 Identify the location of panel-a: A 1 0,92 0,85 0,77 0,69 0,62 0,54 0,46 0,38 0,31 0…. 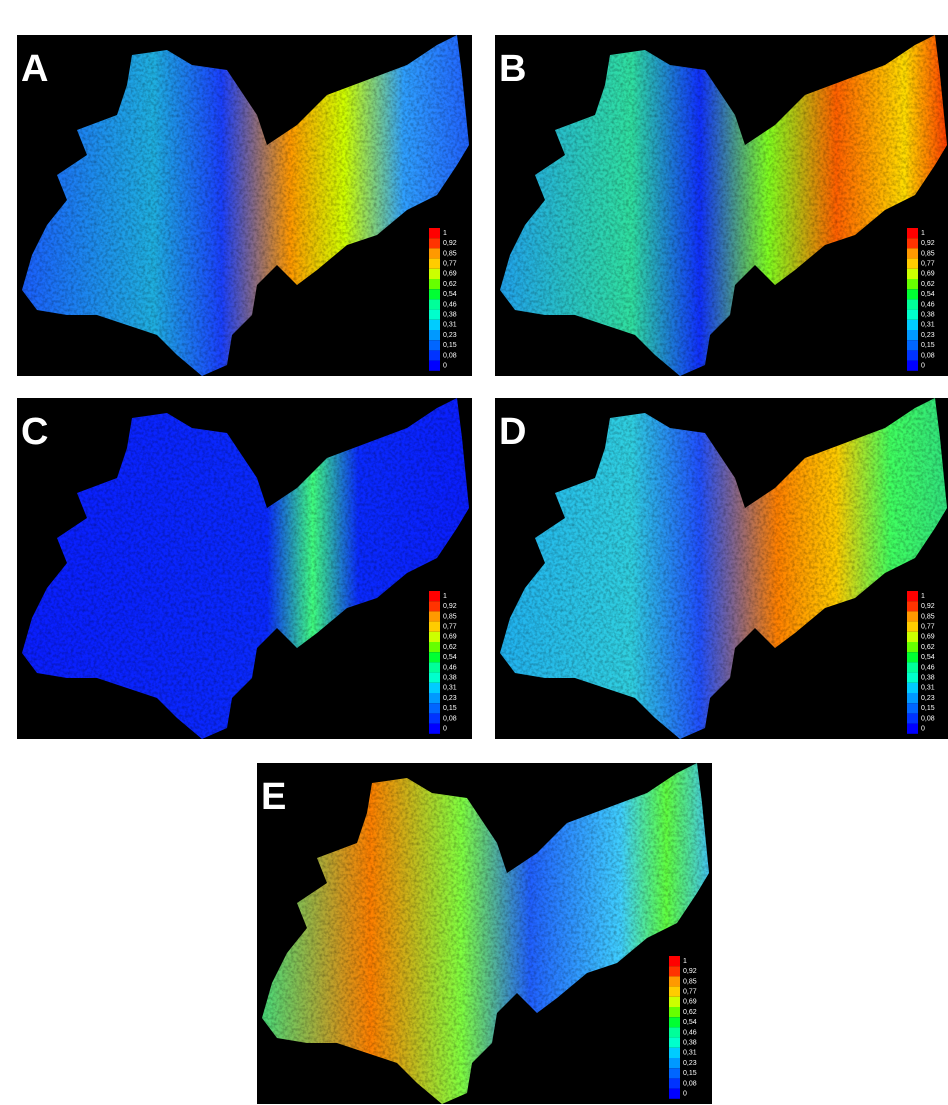
(244, 205).